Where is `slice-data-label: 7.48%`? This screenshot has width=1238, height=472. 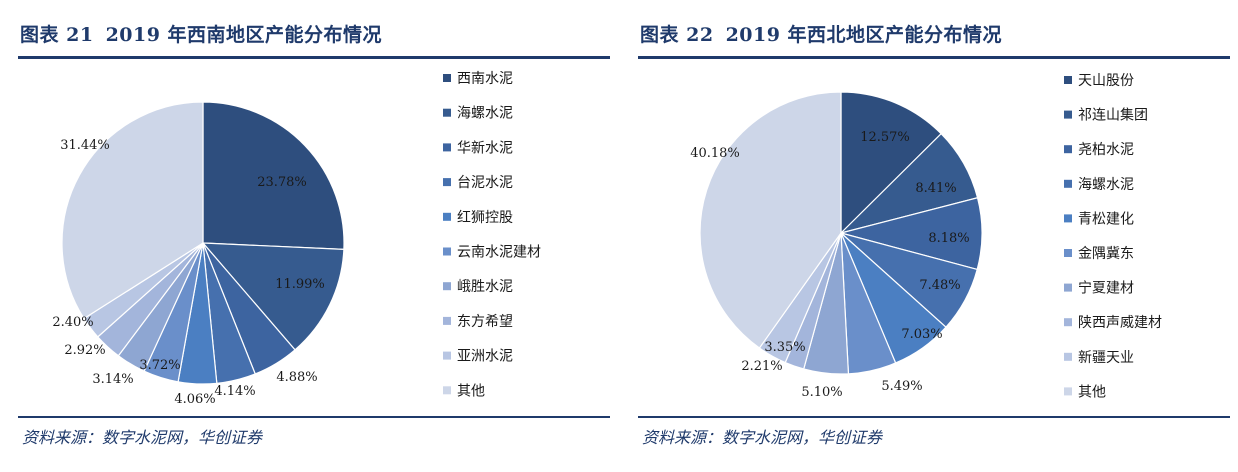 slice-data-label: 7.48% is located at coordinates (939, 285).